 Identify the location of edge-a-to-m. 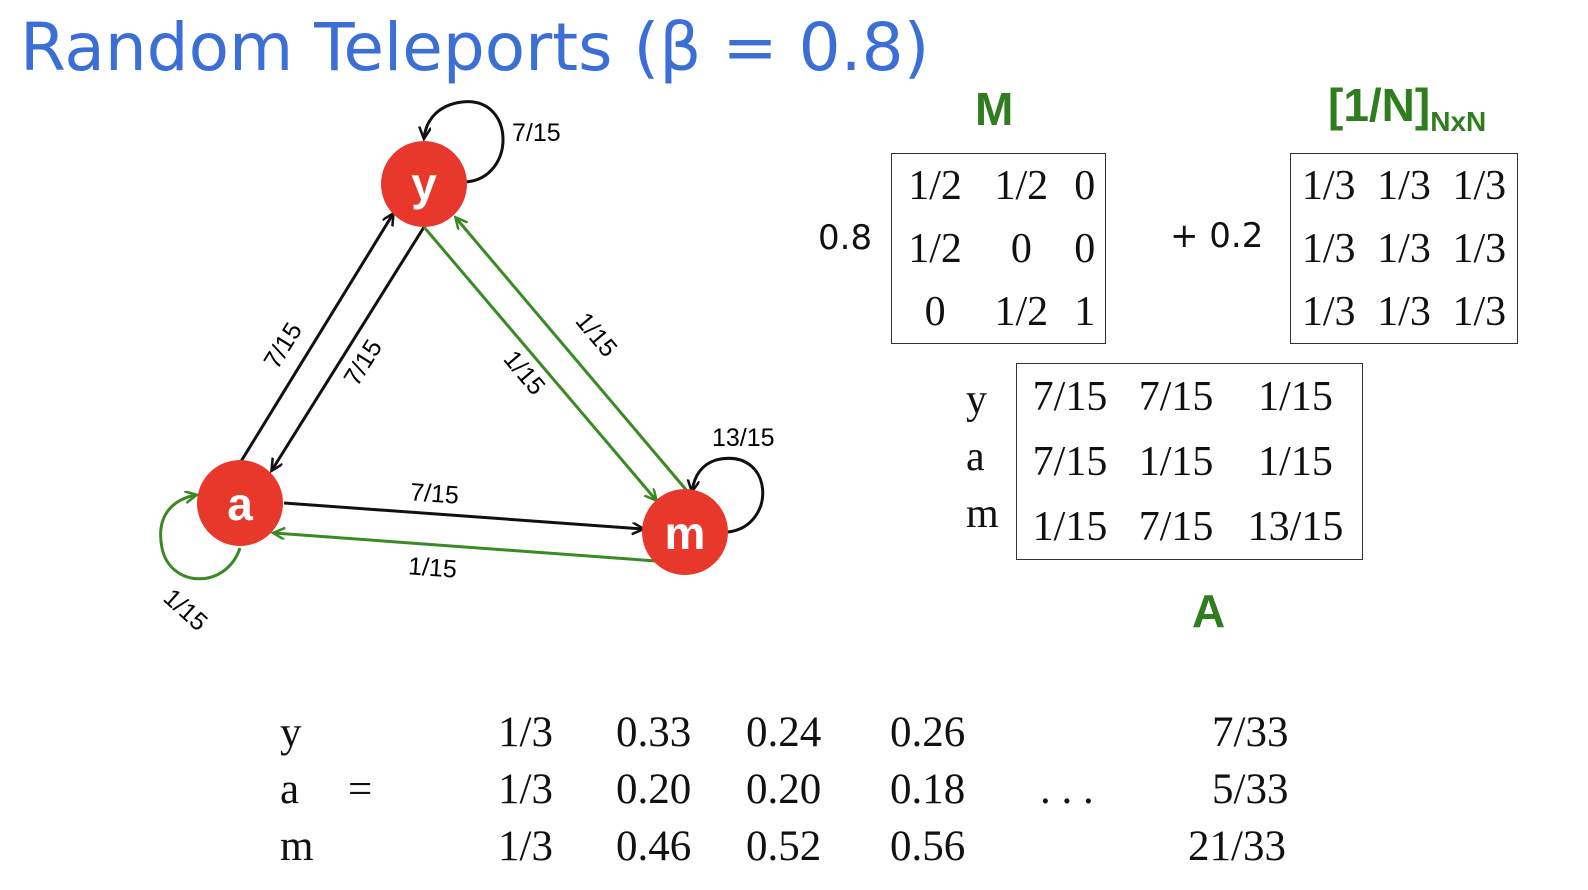
(463, 515).